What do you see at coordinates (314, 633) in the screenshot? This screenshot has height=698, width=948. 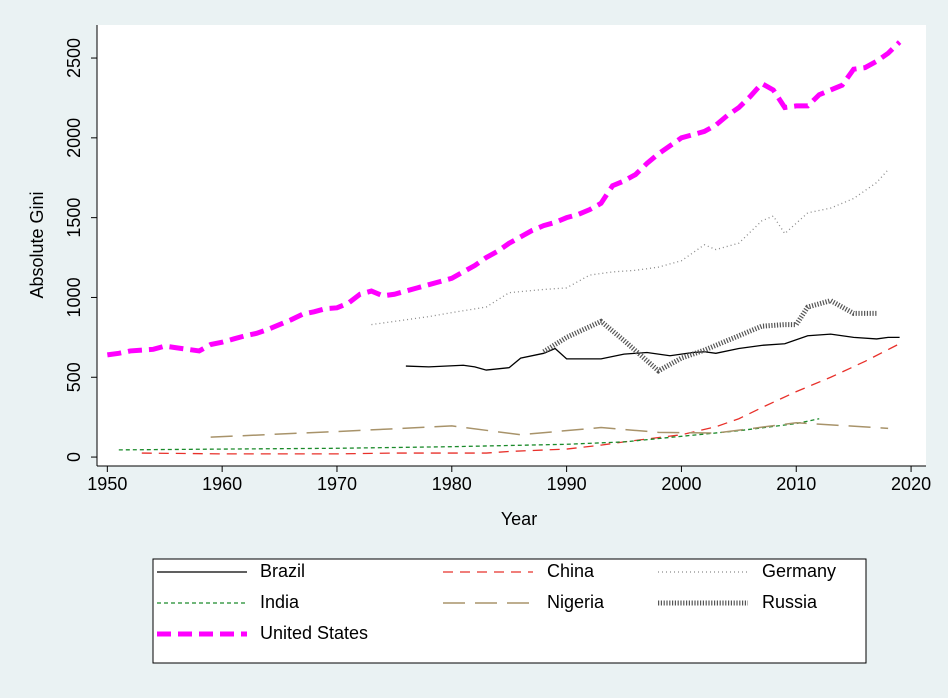 I see `legend-label: United States` at bounding box center [314, 633].